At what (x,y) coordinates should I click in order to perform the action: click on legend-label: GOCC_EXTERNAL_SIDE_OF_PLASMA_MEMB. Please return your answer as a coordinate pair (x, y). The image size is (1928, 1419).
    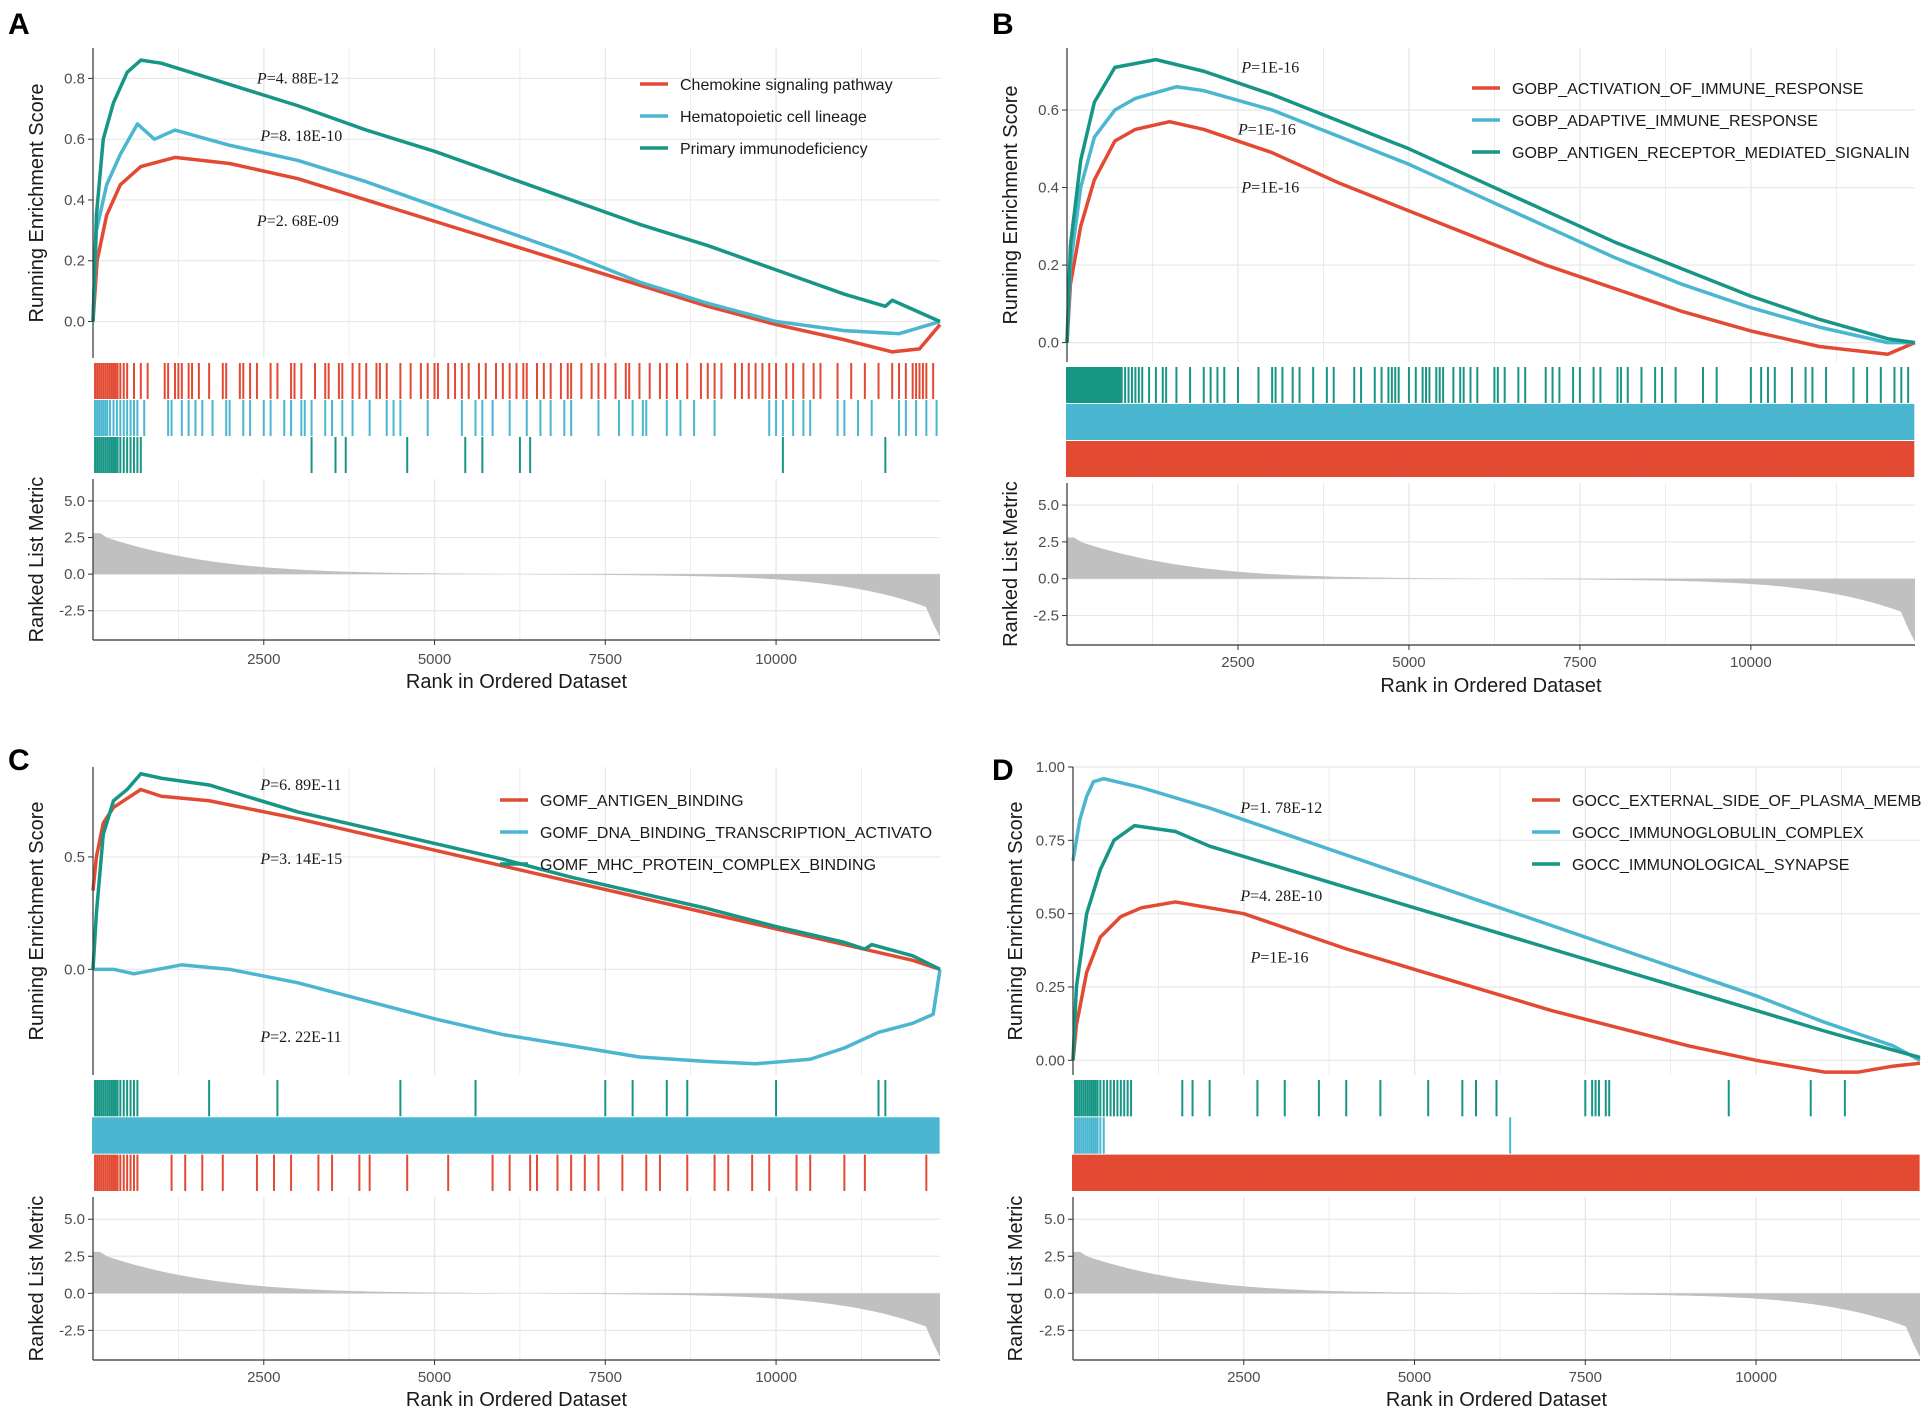
    Looking at the image, I should click on (1746, 801).